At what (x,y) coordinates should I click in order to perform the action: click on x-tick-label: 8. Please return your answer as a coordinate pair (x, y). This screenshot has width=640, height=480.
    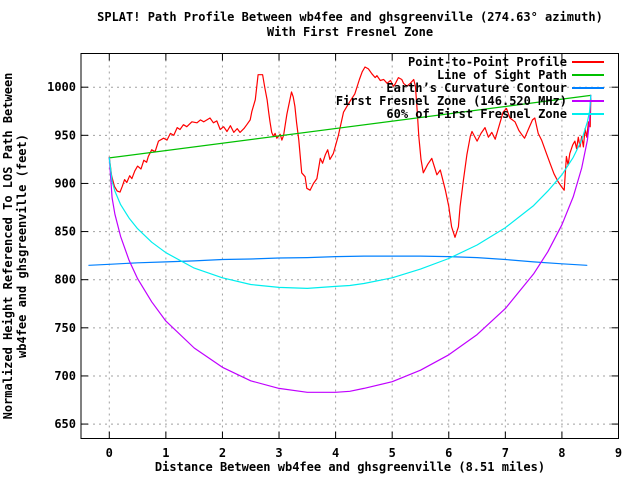
    Looking at the image, I should click on (561, 453).